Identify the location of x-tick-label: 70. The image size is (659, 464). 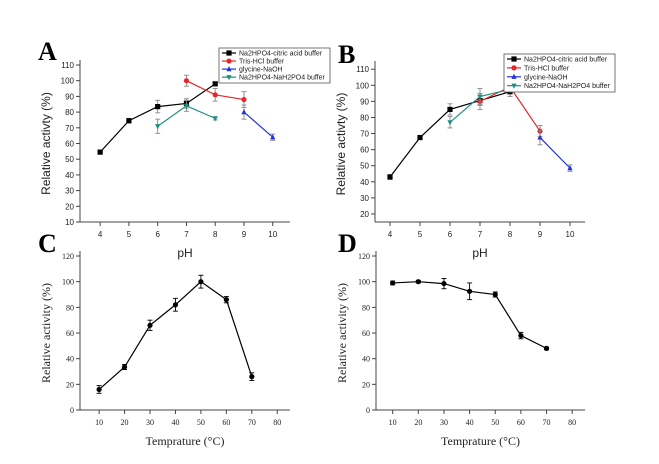
(252, 422).